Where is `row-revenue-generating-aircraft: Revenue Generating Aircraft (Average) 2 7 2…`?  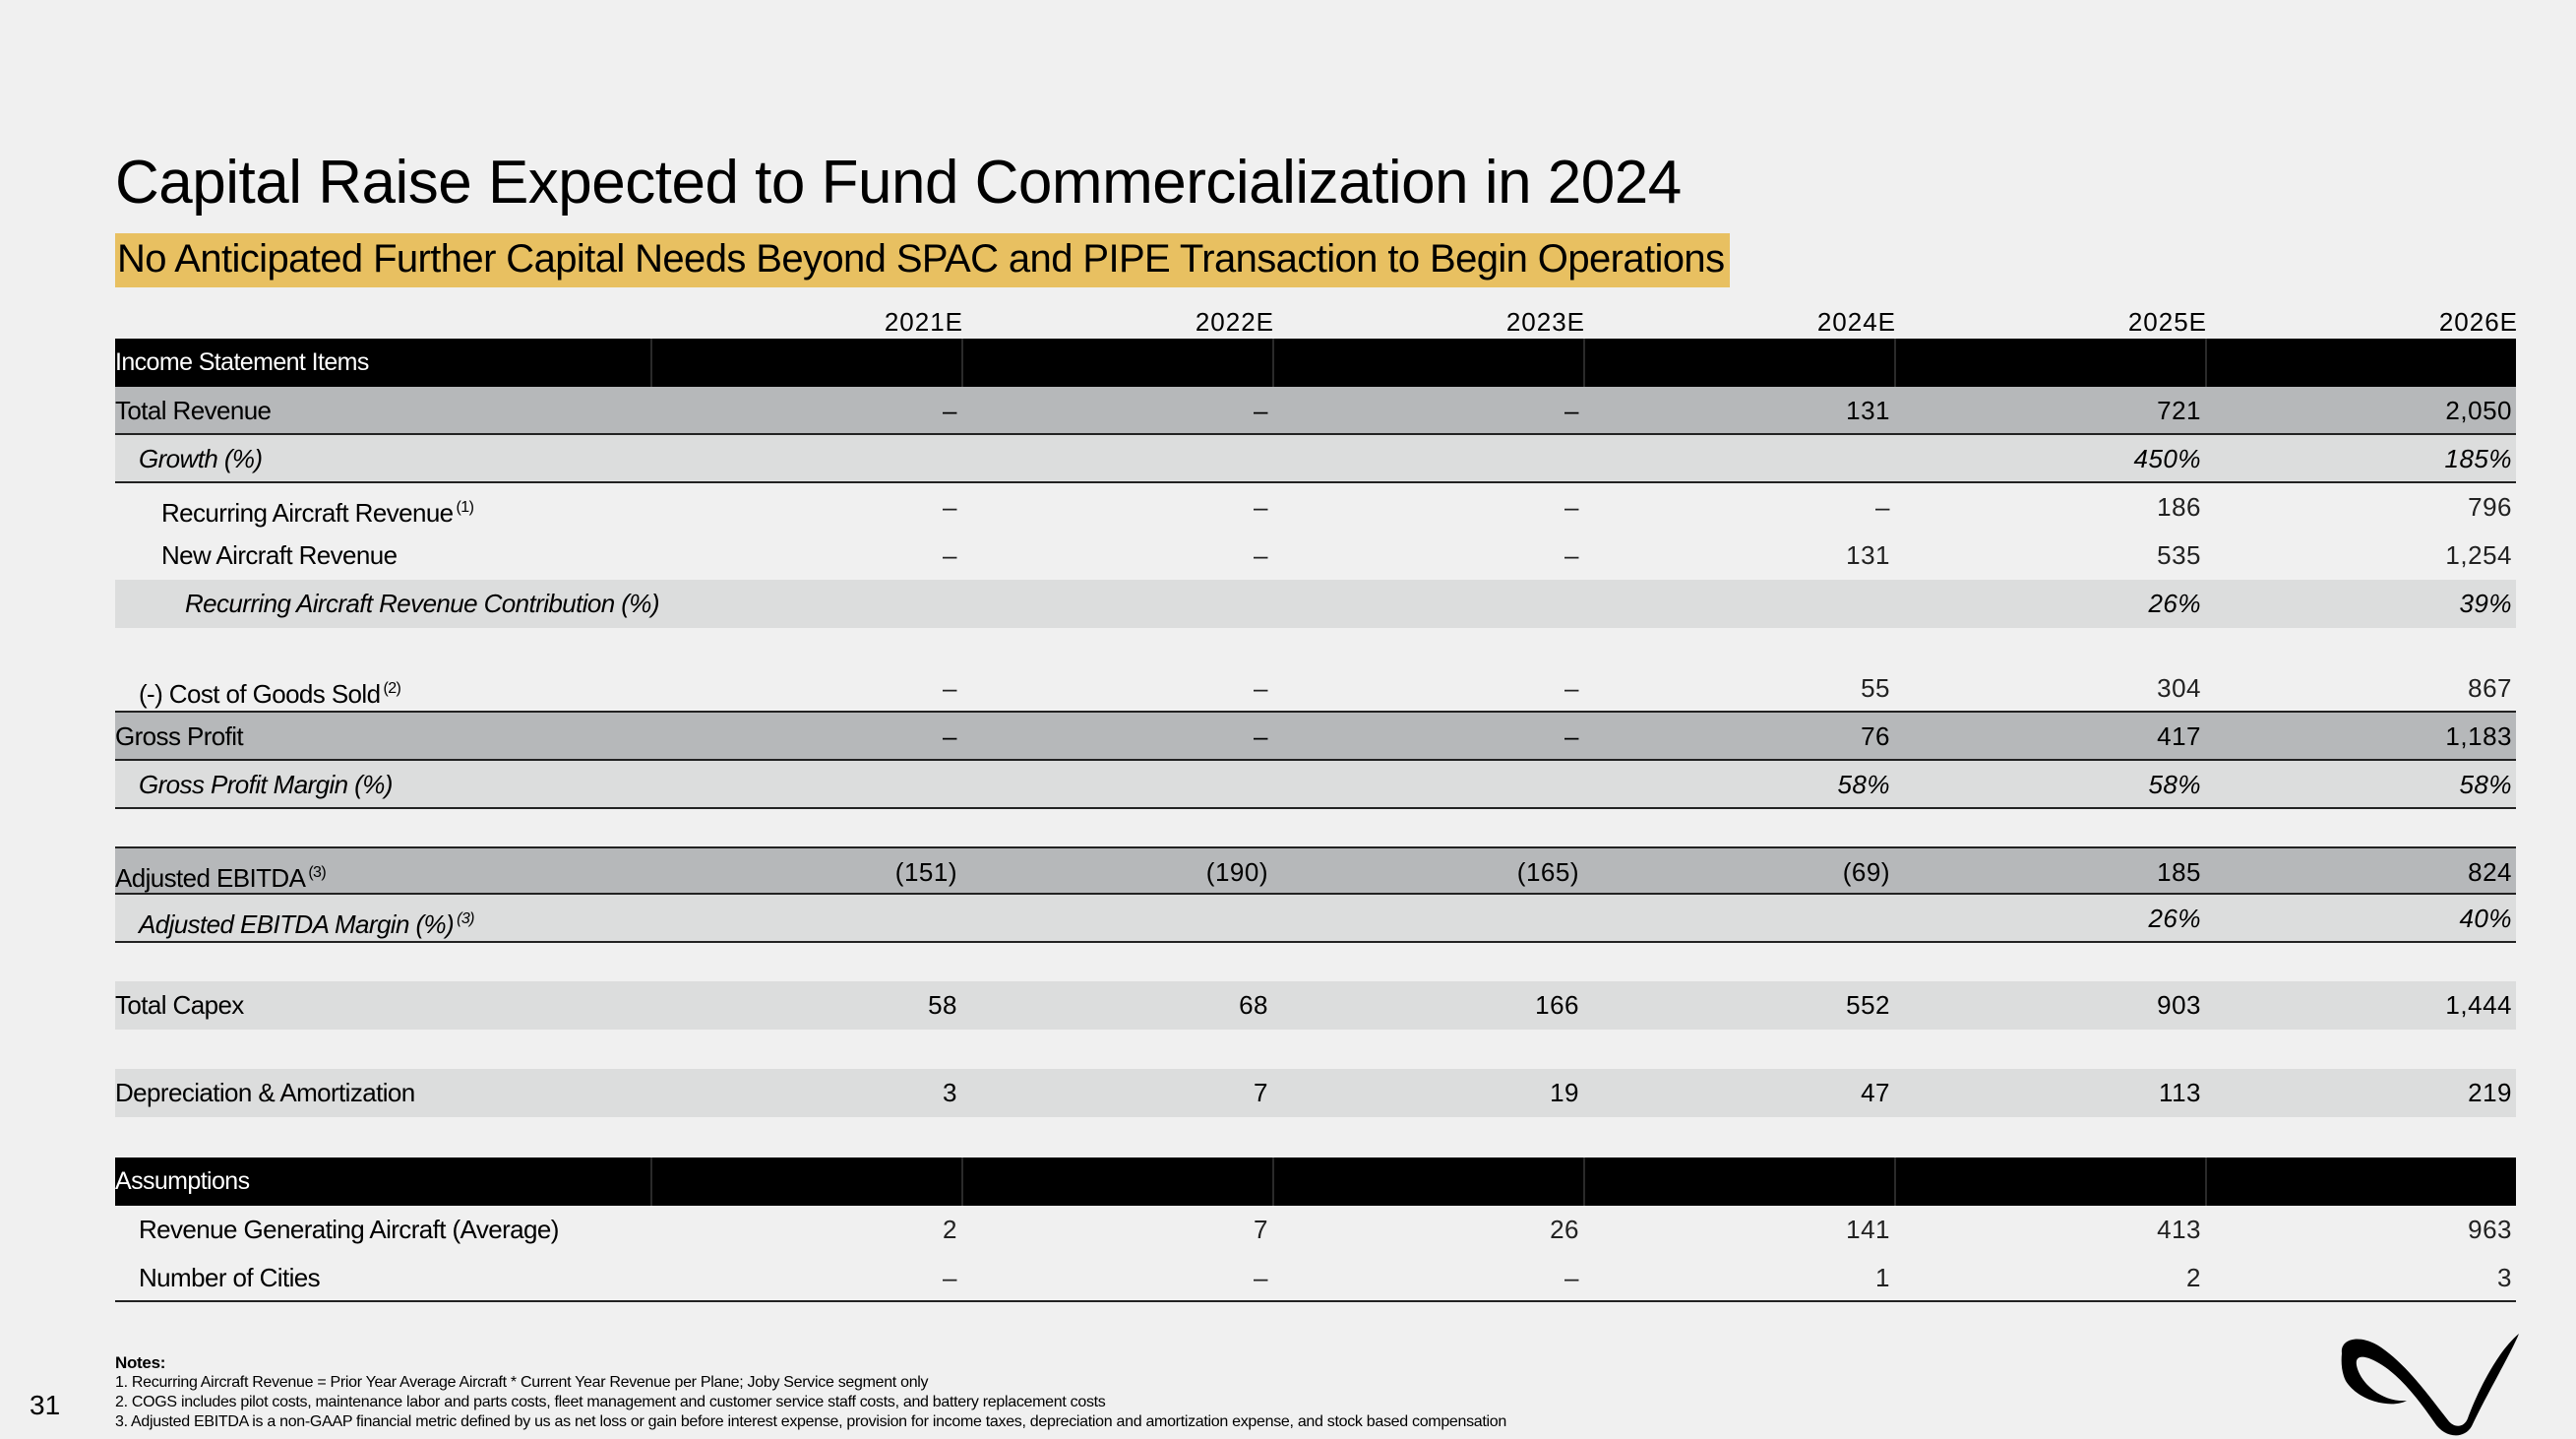
row-revenue-generating-aircraft: Revenue Generating Aircraft (Average) 2 7 2… is located at coordinates (1315, 1230).